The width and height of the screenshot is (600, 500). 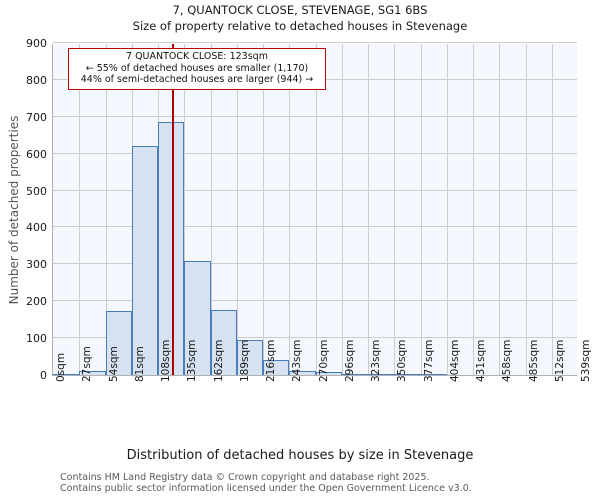 What do you see at coordinates (43, 375) in the screenshot?
I see `y-axis-tick-label: 0` at bounding box center [43, 375].